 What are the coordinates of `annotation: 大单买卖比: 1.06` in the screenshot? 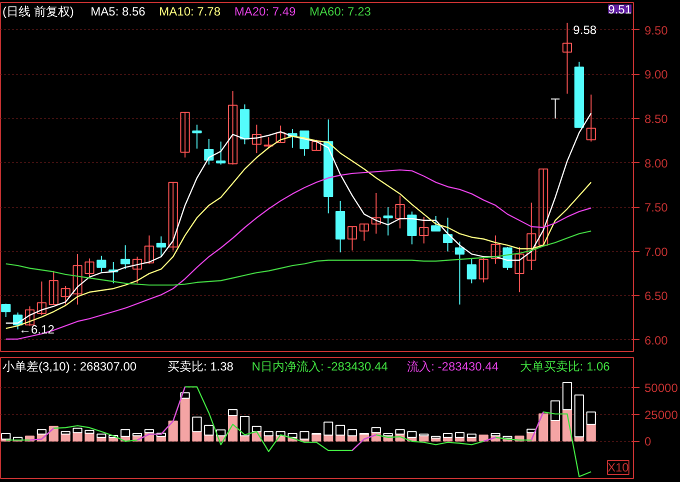 It's located at (565, 367).